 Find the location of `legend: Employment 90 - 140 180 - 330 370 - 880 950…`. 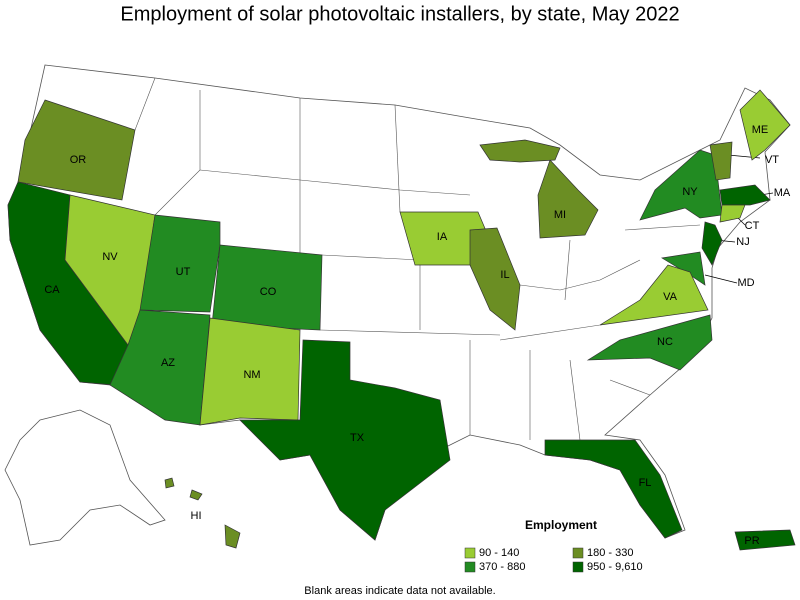

legend: Employment 90 - 140 180 - 330 370 - 880 950… is located at coordinates (553, 545).